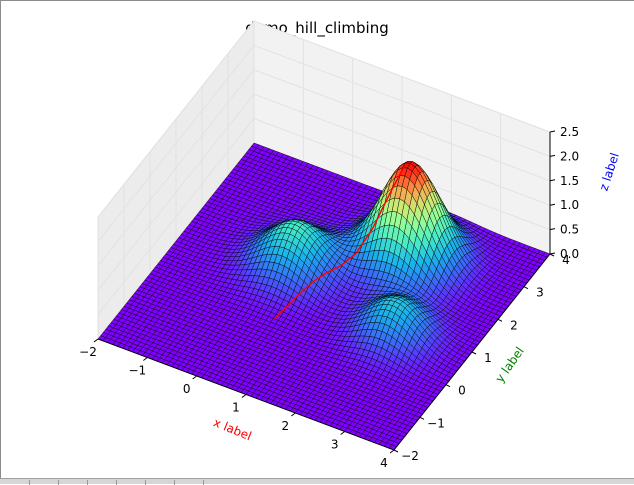 This screenshot has height=485, width=634. What do you see at coordinates (569, 205) in the screenshot?
I see `z-tick-label: 1.0` at bounding box center [569, 205].